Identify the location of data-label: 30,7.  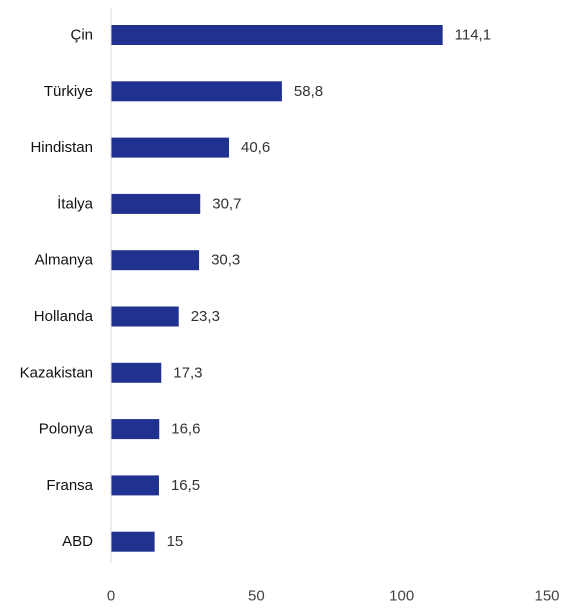
(226, 203).